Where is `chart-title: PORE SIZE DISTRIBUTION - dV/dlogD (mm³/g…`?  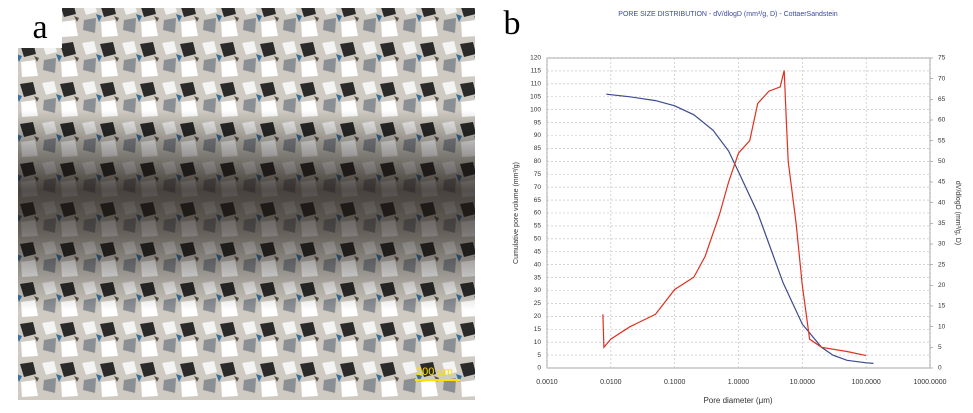
chart-title: PORE SIZE DISTRIBUTION - dV/dlogD (mm³/g… is located at coordinates (727, 14).